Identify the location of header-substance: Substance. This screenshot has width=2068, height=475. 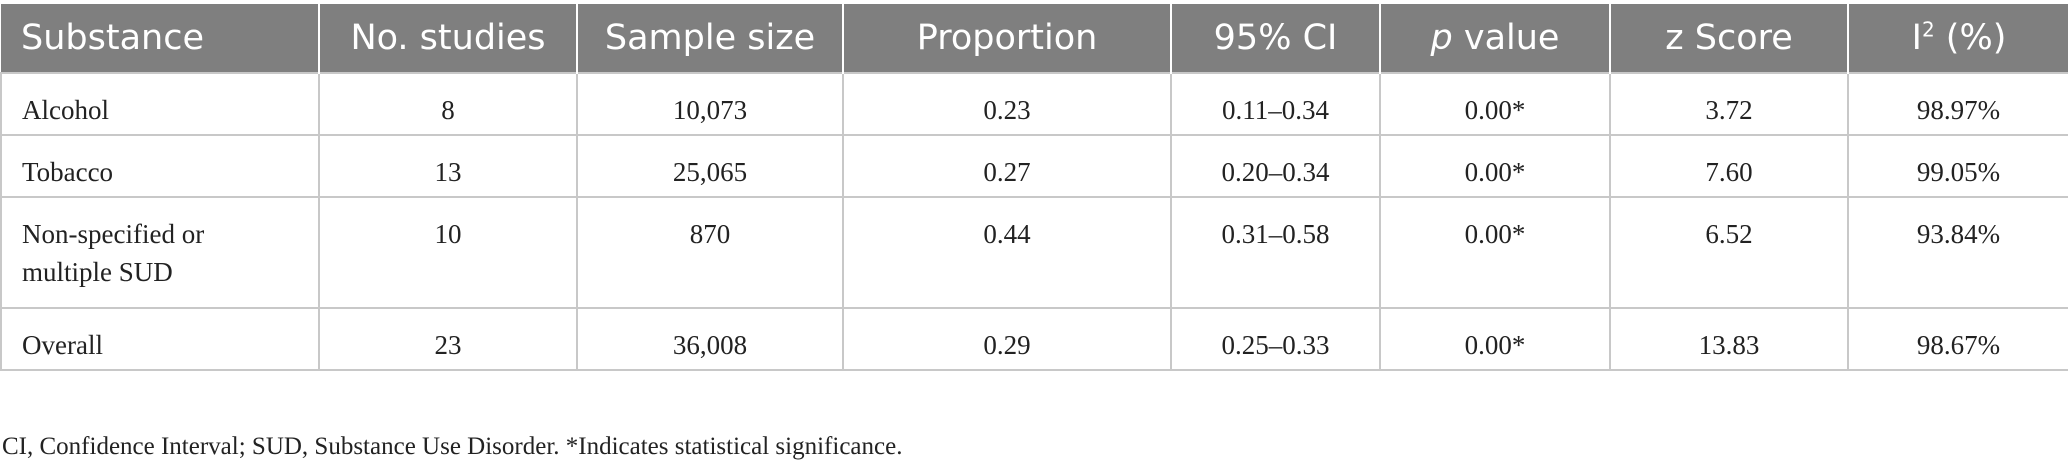
(160, 38).